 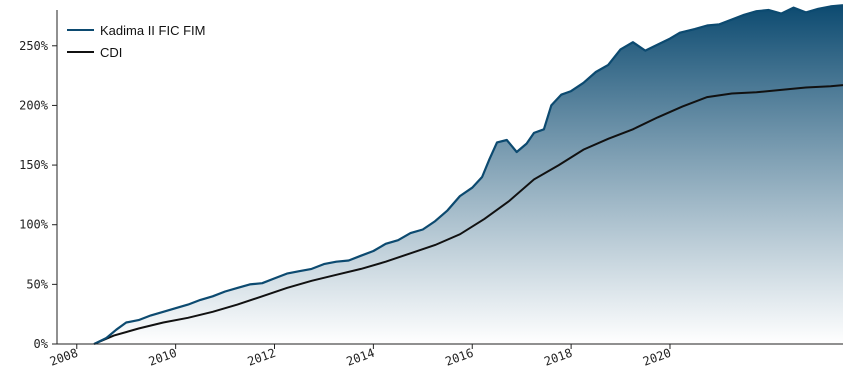 What do you see at coordinates (34, 105) in the screenshot?
I see `y-tick-label: 200%` at bounding box center [34, 105].